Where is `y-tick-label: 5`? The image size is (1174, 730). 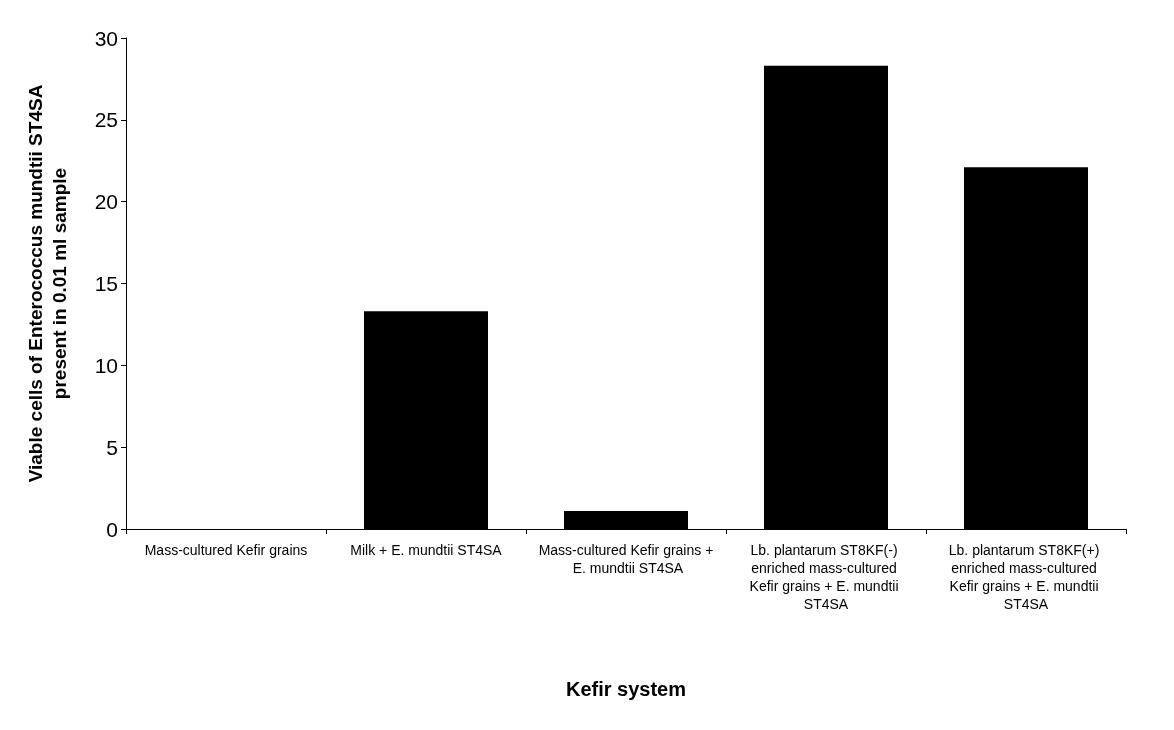 y-tick-label: 5 is located at coordinates (112, 447).